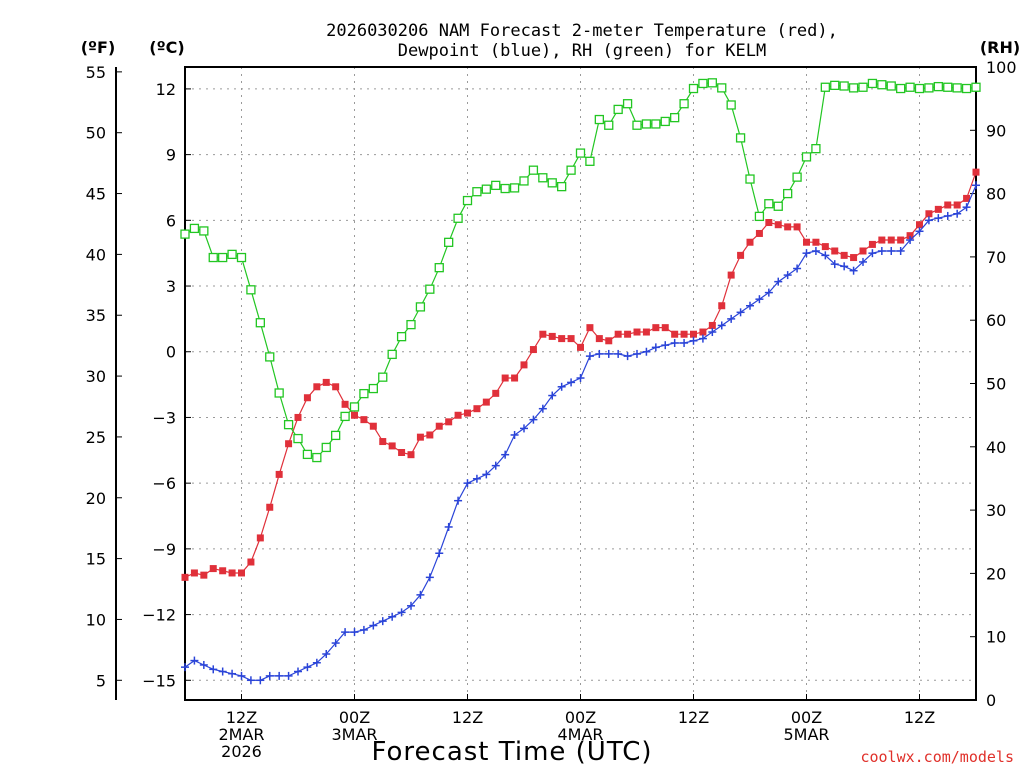 Image resolution: width=1024 pixels, height=768 pixels. I want to click on fahrenheit-axis: 5 10 15 20 25 30 35 40 45 50 55, so click(104, 376).